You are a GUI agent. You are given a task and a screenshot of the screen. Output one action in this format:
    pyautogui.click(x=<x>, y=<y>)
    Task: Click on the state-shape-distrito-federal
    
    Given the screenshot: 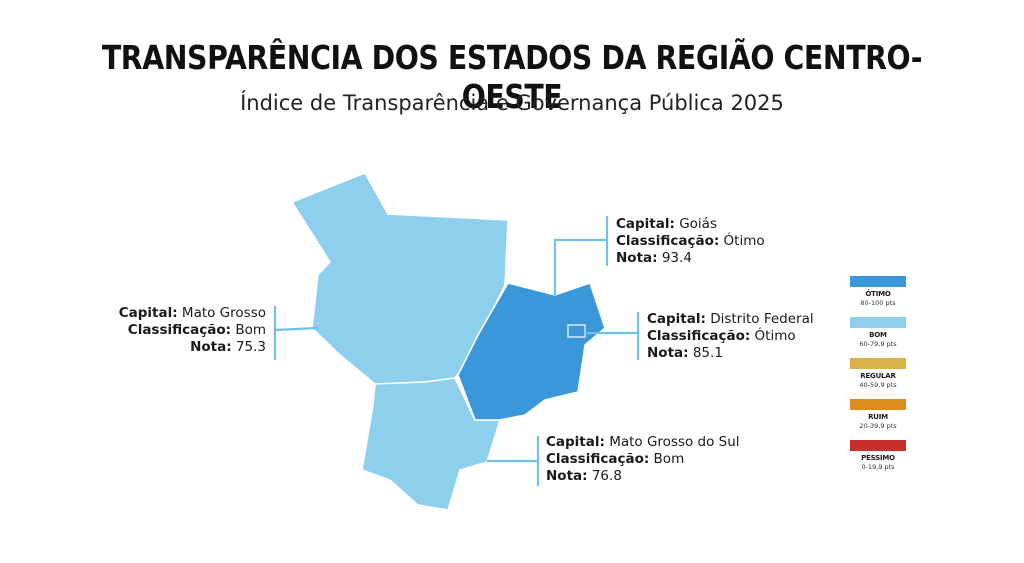 What is the action you would take?
    pyautogui.click(x=576, y=331)
    